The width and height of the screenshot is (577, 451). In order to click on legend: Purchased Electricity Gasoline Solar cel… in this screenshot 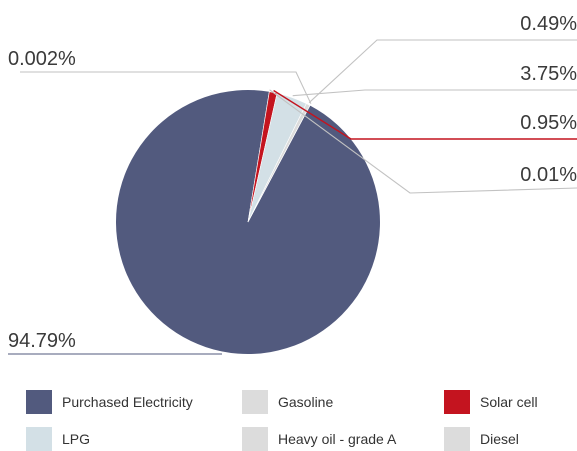, I will do `click(288, 418)`.